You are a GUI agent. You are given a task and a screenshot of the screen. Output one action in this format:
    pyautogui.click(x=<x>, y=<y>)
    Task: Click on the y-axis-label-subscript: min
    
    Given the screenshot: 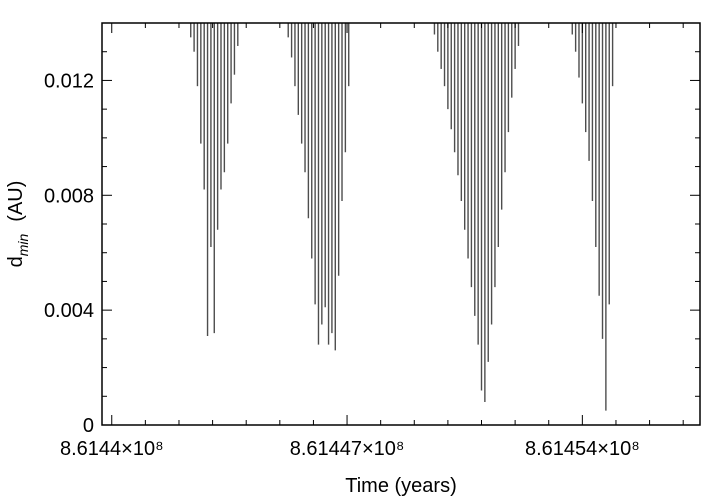 What is the action you would take?
    pyautogui.click(x=23, y=245)
    